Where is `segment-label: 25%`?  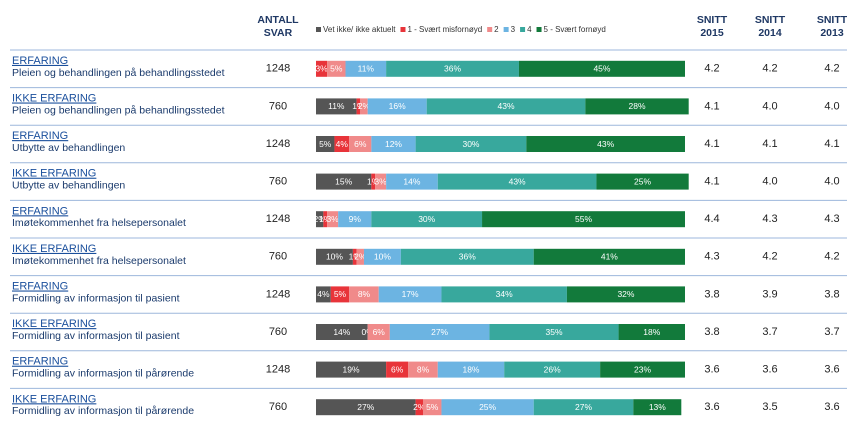
segment-label: 25% is located at coordinates (642, 181).